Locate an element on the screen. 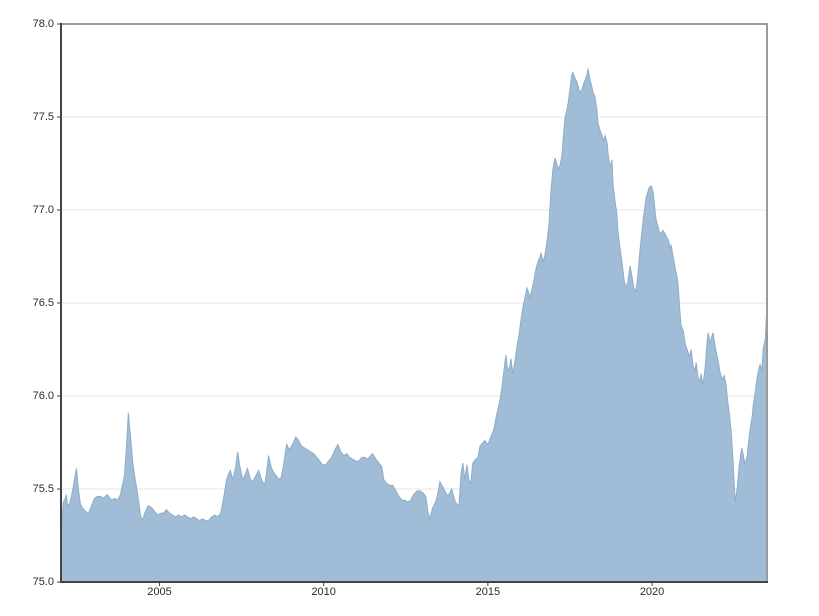 This screenshot has height=616, width=819. x-axis-tick-label-2015: 2015 is located at coordinates (488, 592).